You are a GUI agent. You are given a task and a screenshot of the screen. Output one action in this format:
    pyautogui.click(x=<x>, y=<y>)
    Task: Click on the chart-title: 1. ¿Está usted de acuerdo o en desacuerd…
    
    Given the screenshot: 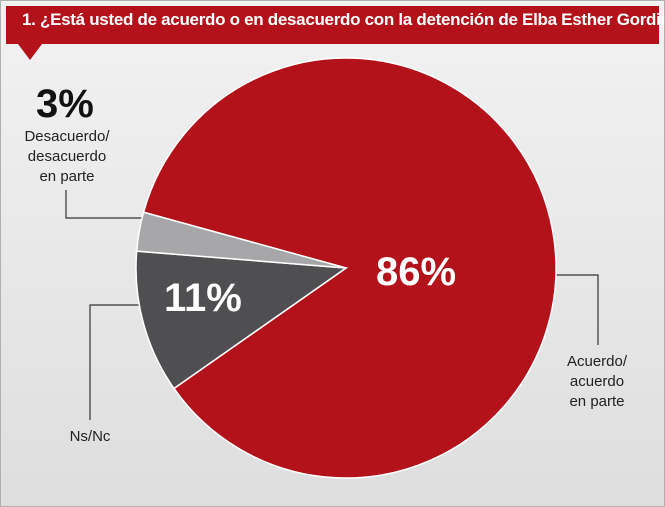 What is the action you would take?
    pyautogui.click(x=343, y=19)
    